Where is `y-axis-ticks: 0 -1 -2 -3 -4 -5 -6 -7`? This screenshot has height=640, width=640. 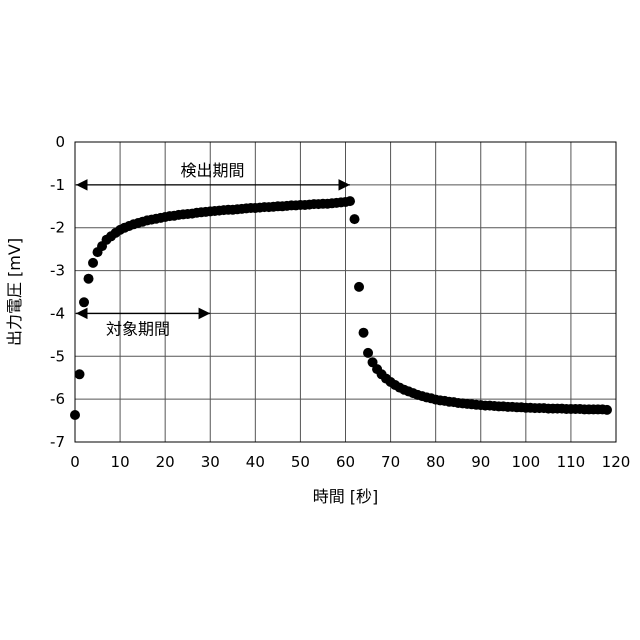
y-axis-ticks: 0 -1 -2 -3 -4 -5 -6 -7 is located at coordinates (57, 292).